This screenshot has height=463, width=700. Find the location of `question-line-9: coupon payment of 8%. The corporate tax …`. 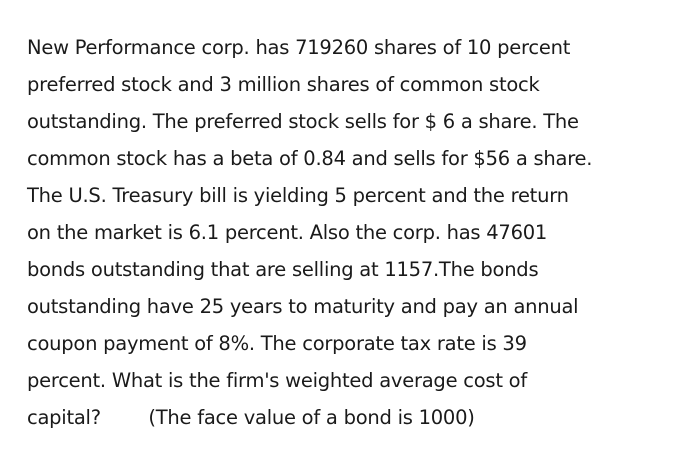

question-line-9: coupon payment of 8%. The corporate tax … is located at coordinates (277, 343).